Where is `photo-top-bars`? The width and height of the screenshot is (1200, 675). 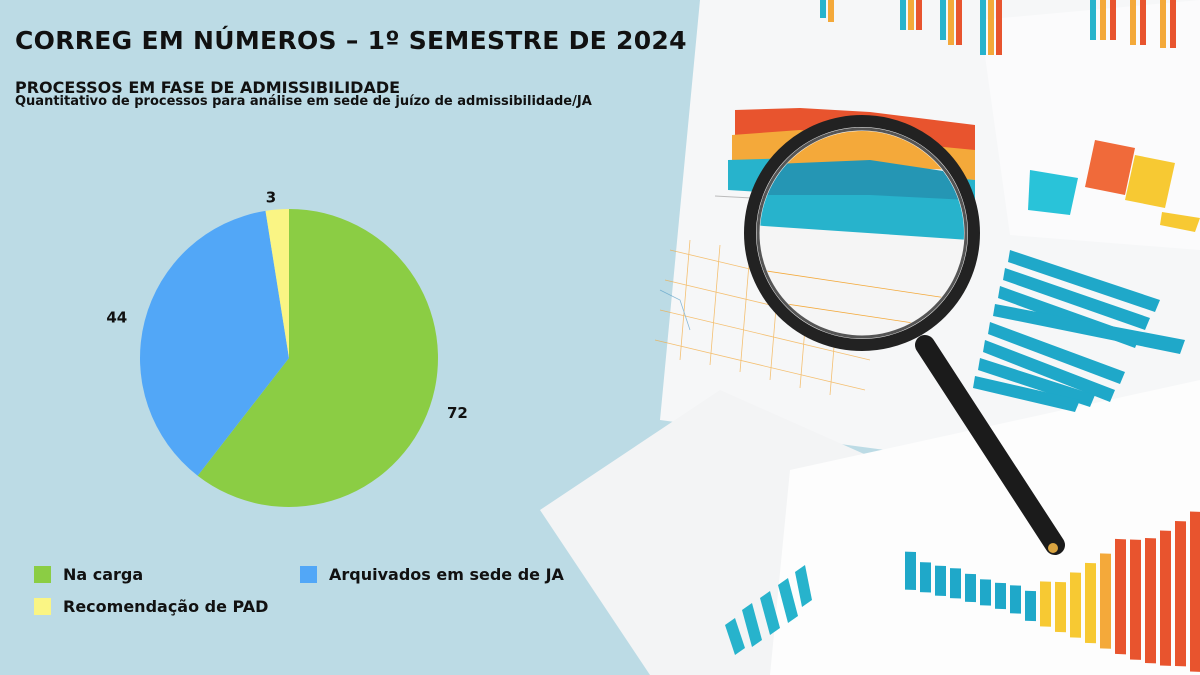
photo-top-bars is located at coordinates (998, 27).